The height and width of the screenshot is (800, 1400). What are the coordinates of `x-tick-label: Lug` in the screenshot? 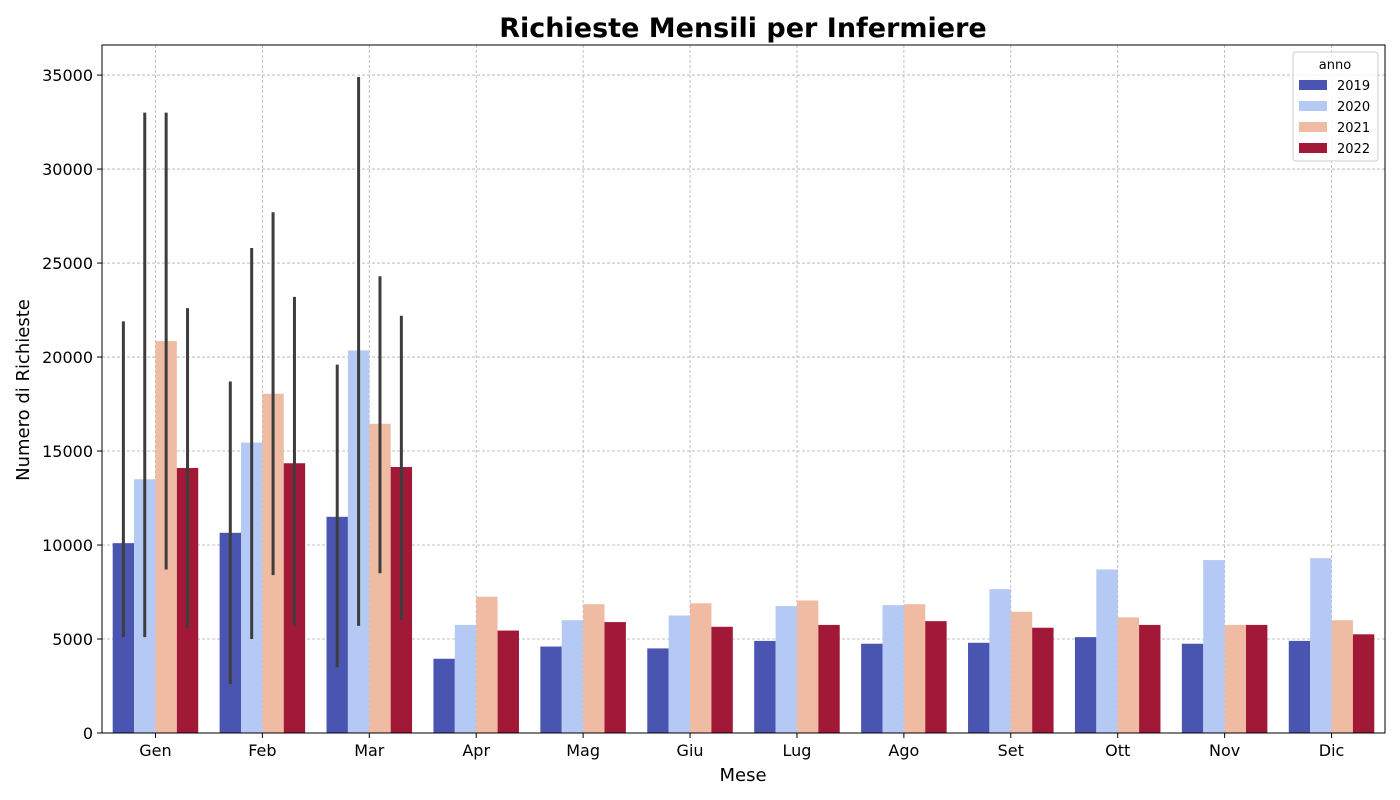 It's located at (796, 750).